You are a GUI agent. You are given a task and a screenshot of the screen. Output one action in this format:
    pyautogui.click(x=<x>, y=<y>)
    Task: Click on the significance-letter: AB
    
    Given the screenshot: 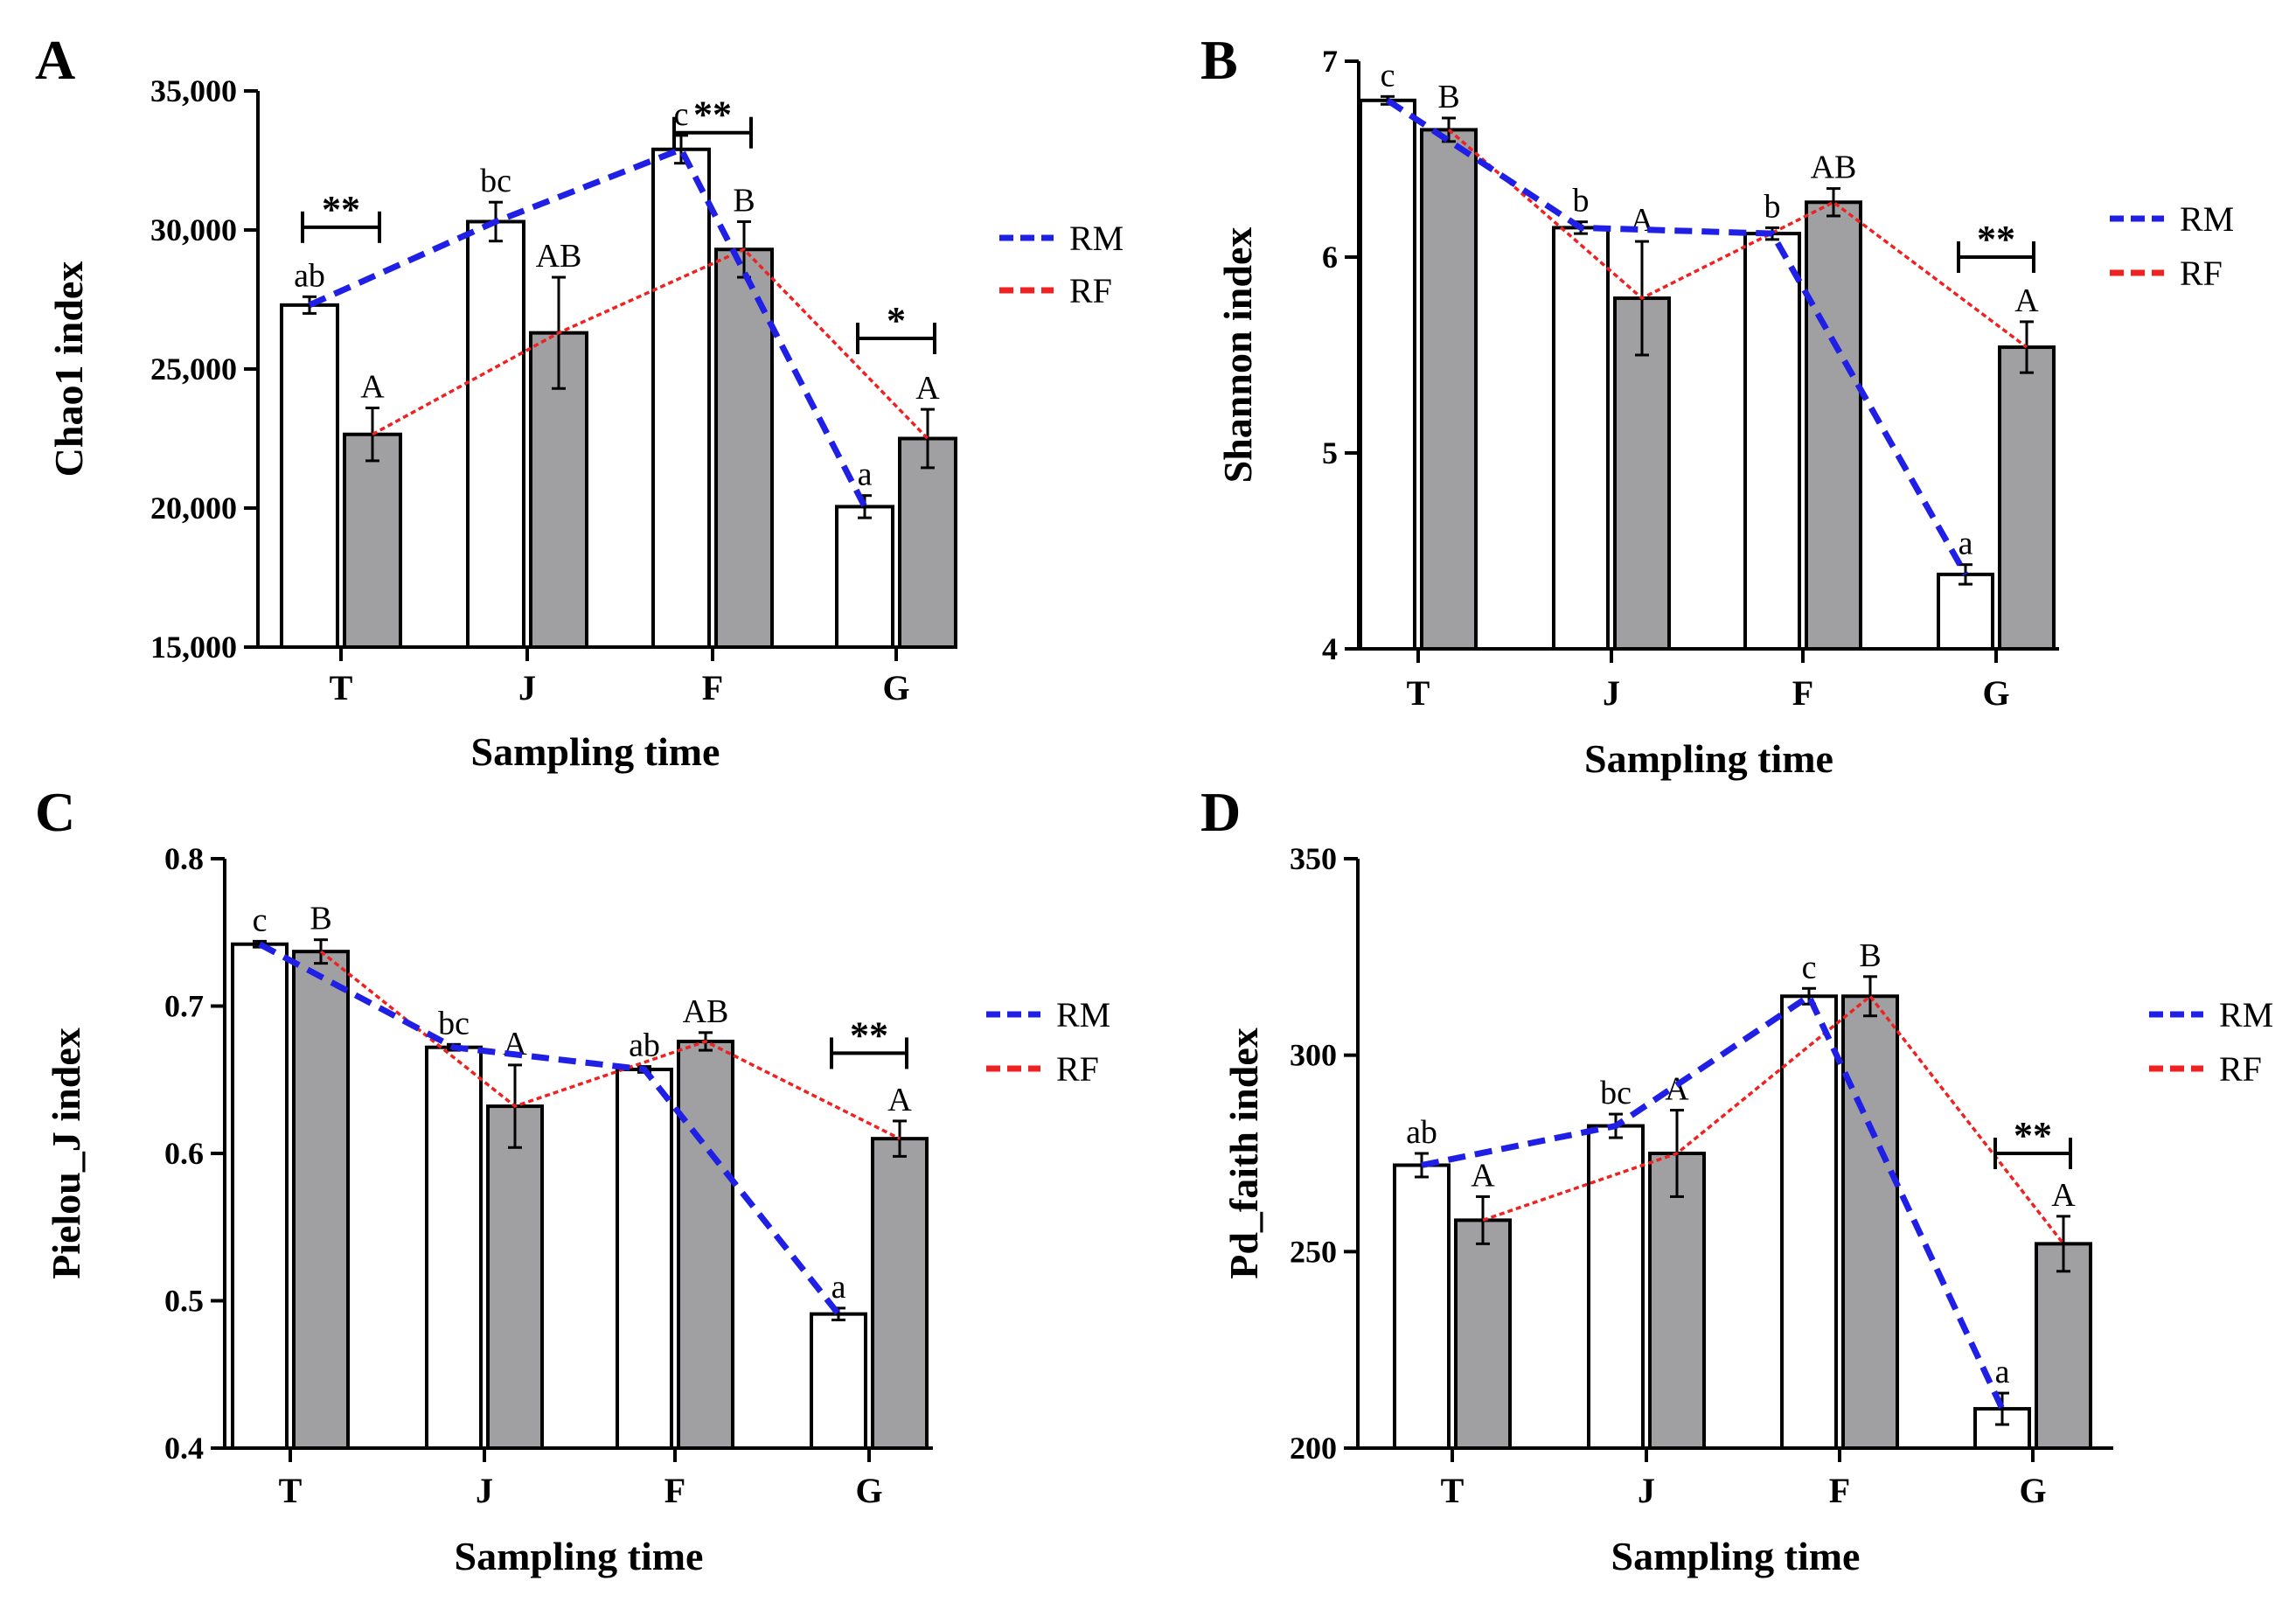 What is the action you would take?
    pyautogui.click(x=1834, y=168)
    